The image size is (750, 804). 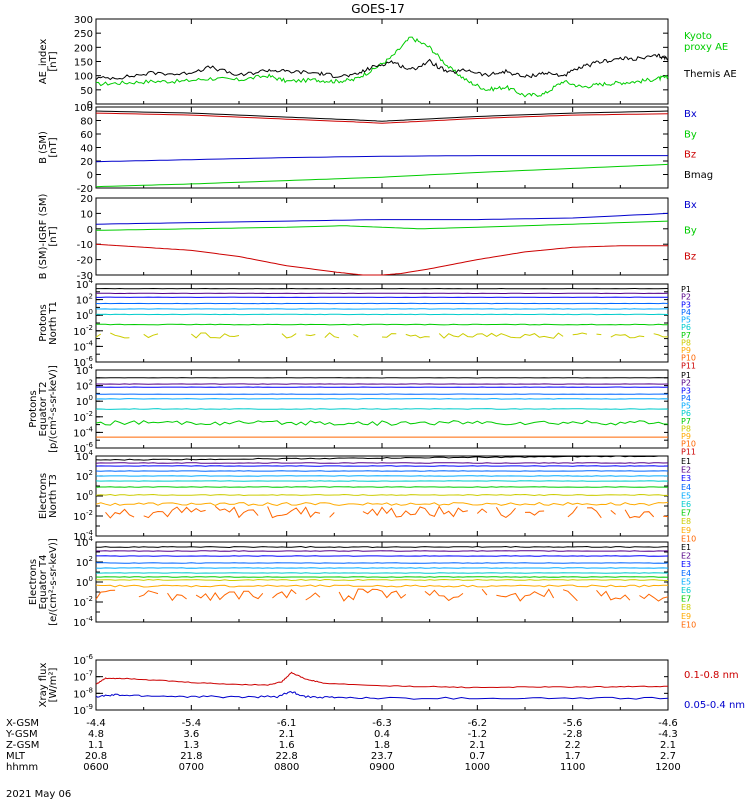 What do you see at coordinates (382, 399) in the screenshot?
I see `channel-P5` at bounding box center [382, 399].